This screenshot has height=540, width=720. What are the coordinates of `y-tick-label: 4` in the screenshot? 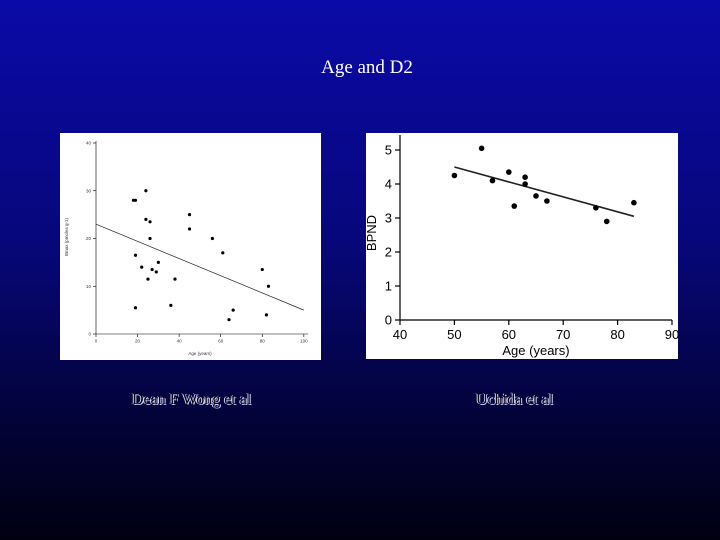 It's located at (388, 184).